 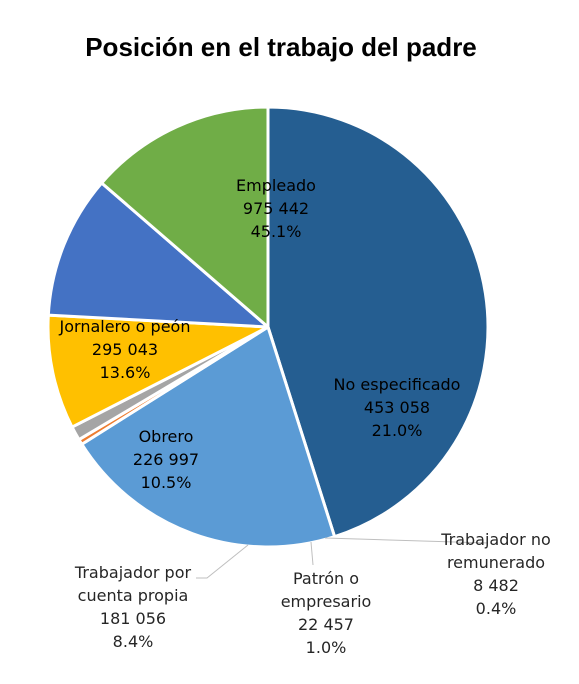 I want to click on leader-line-patron-o-empresario, so click(x=312, y=553).